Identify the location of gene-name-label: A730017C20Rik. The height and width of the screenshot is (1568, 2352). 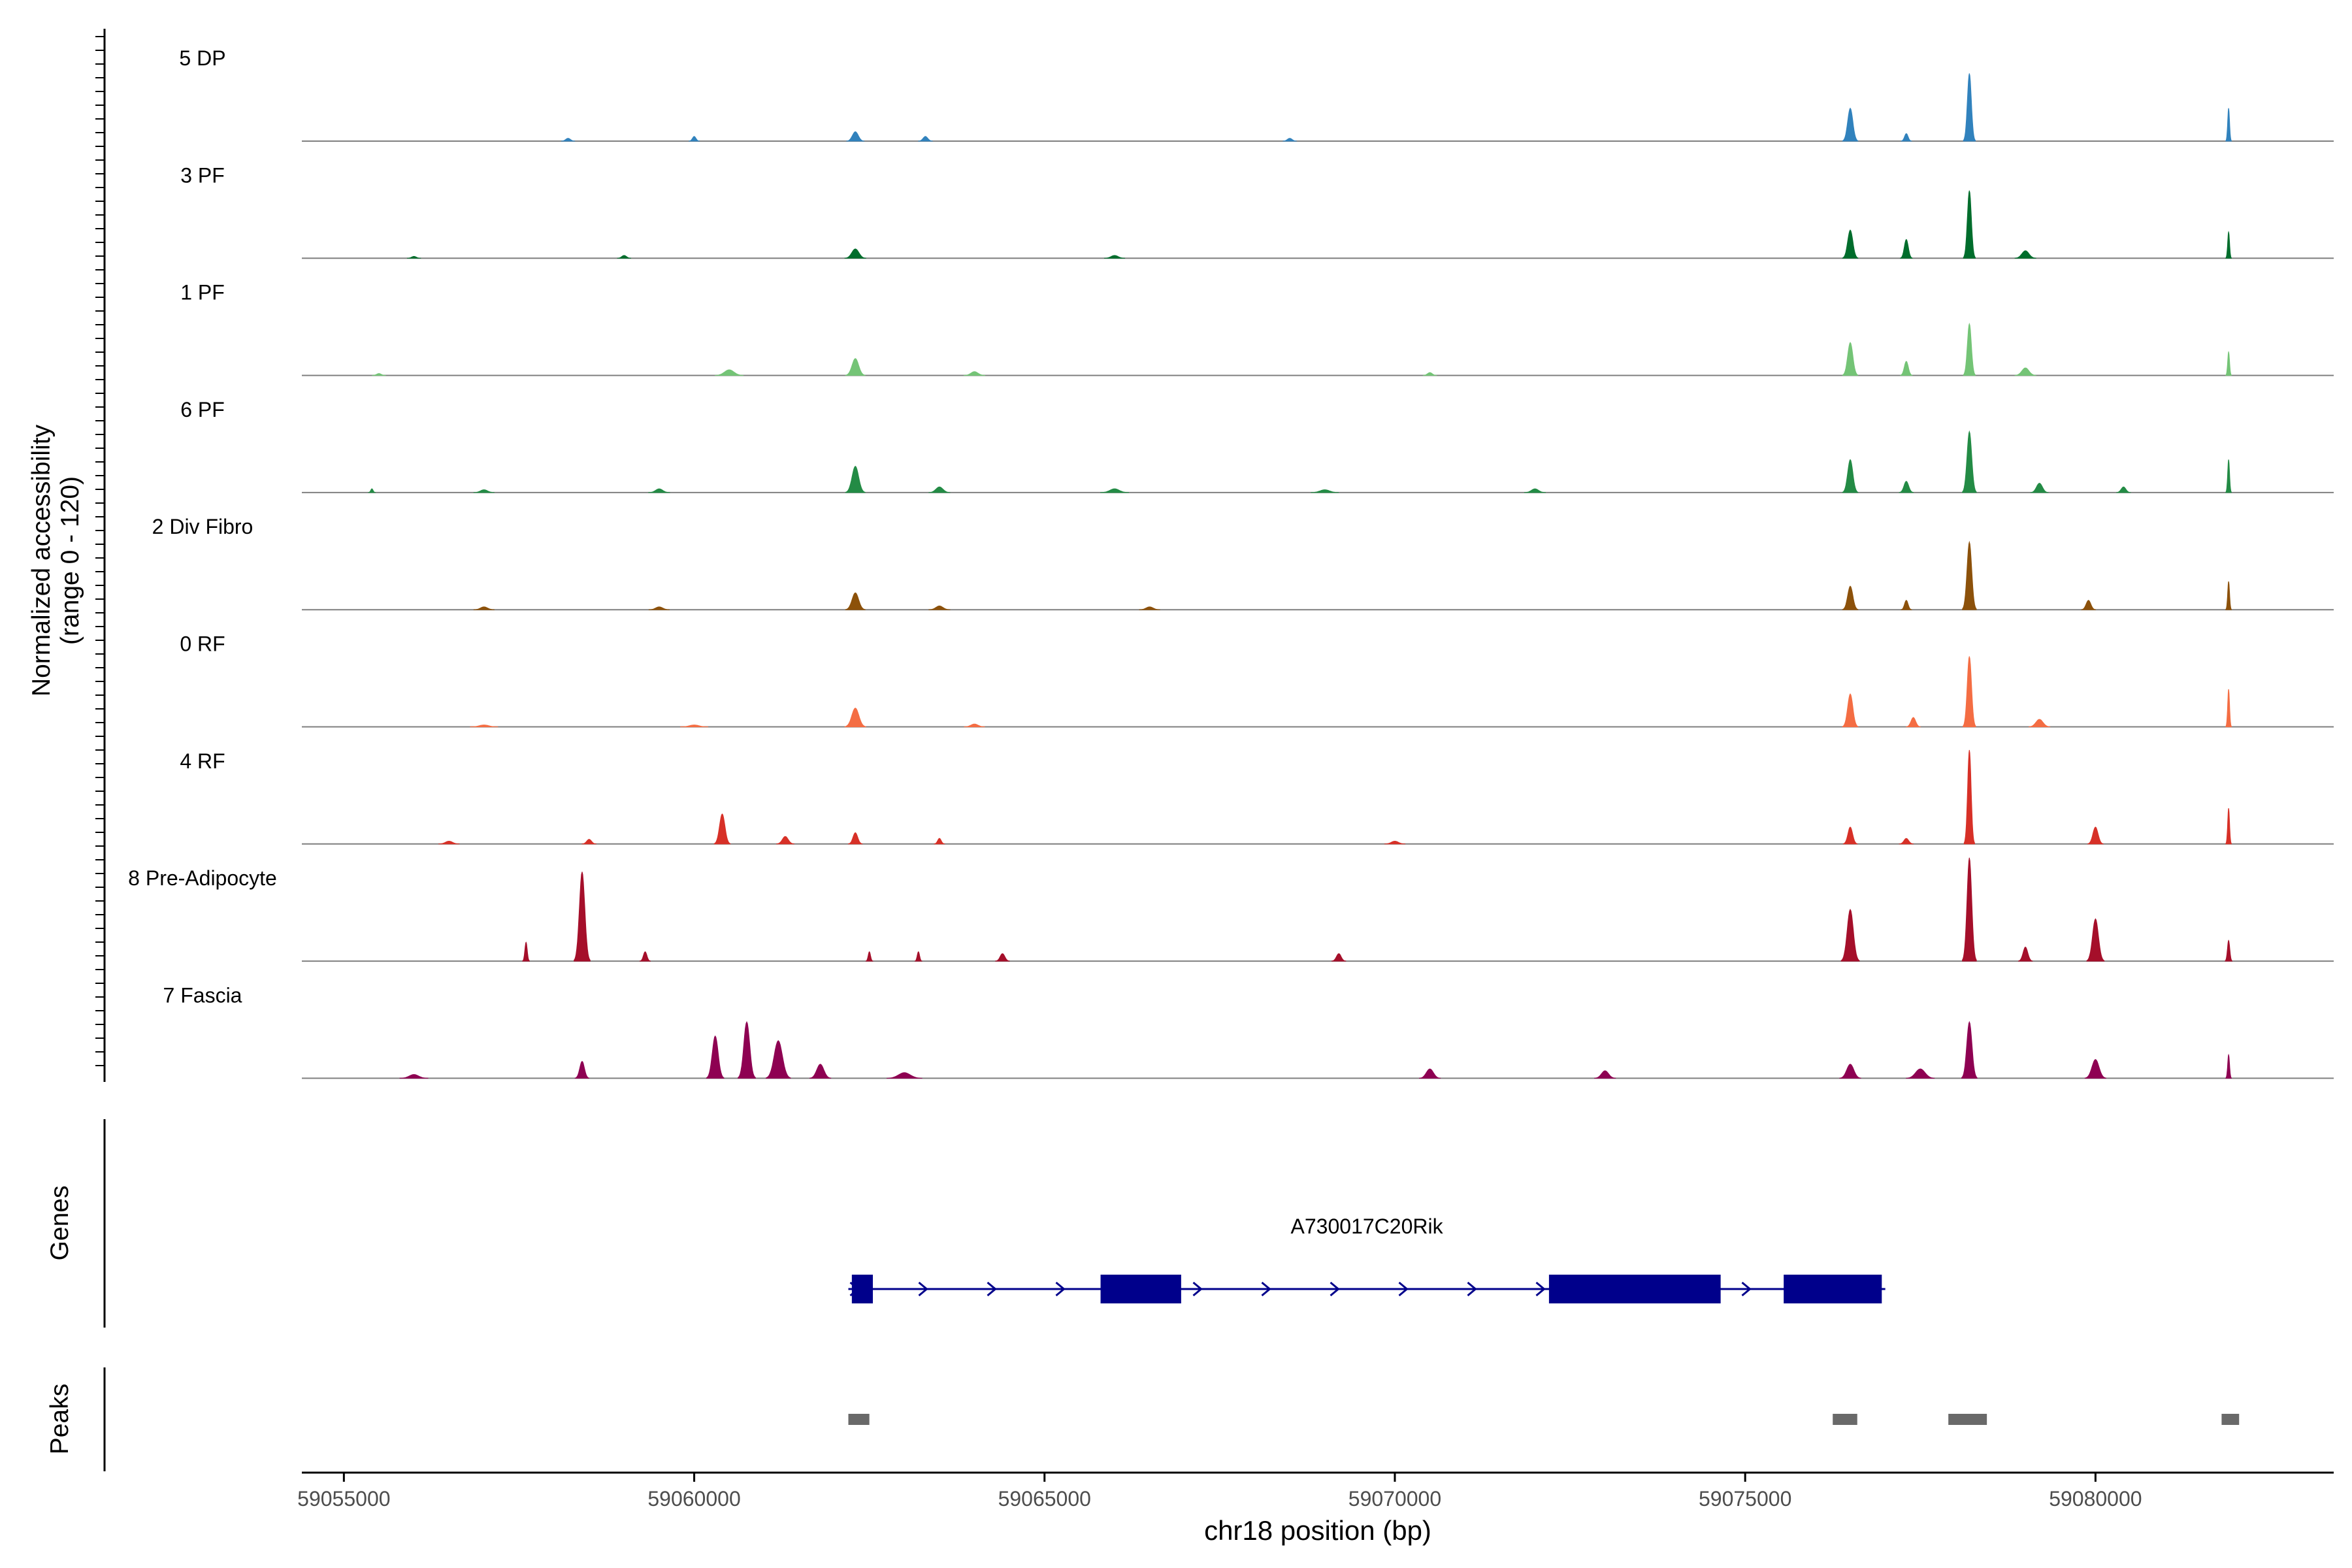
(1367, 1226).